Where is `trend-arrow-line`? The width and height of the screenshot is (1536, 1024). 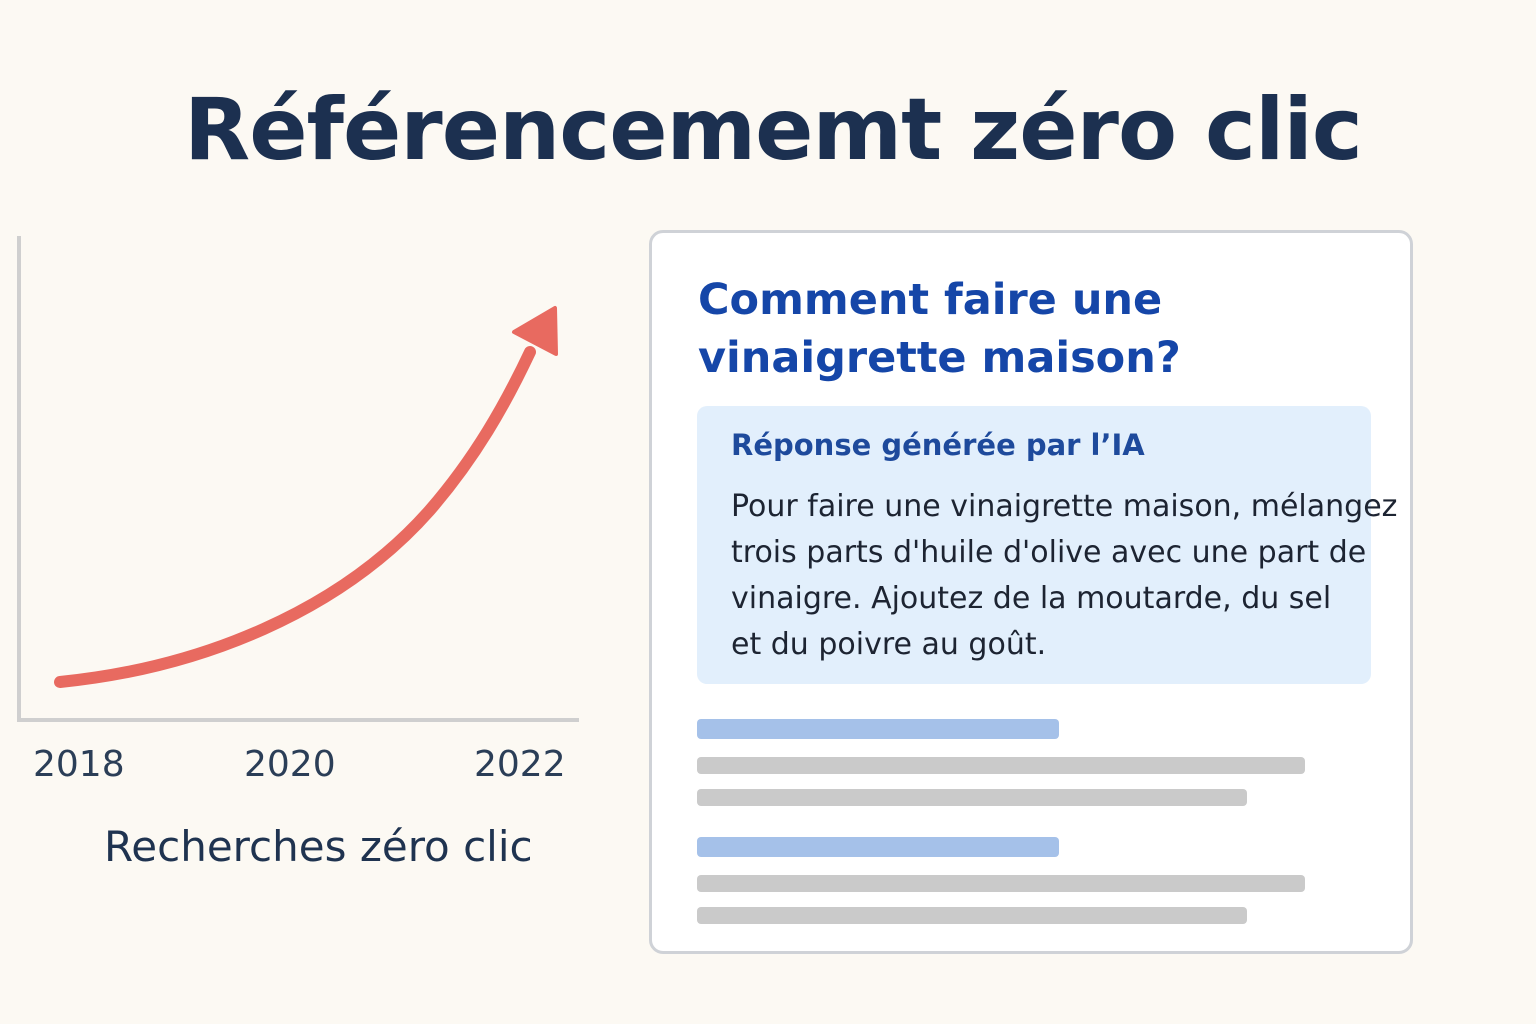 trend-arrow-line is located at coordinates (295, 517).